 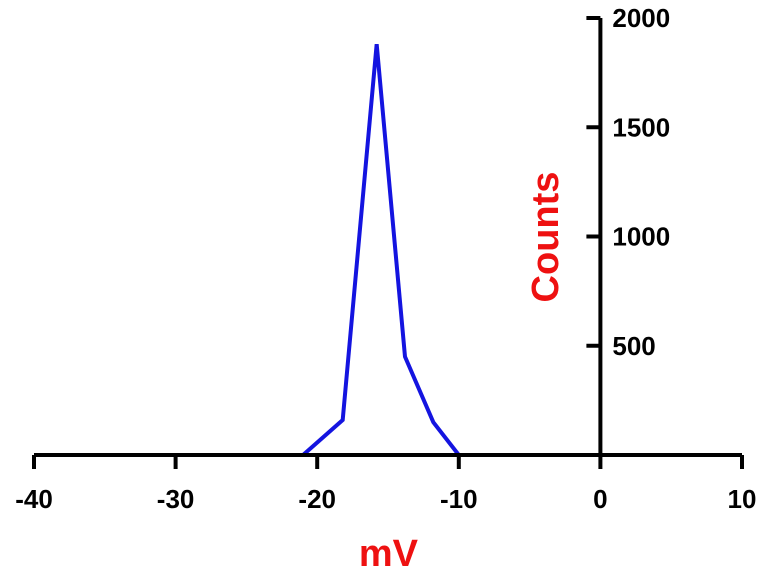 I want to click on x-tick-label: -40, so click(x=34, y=499).